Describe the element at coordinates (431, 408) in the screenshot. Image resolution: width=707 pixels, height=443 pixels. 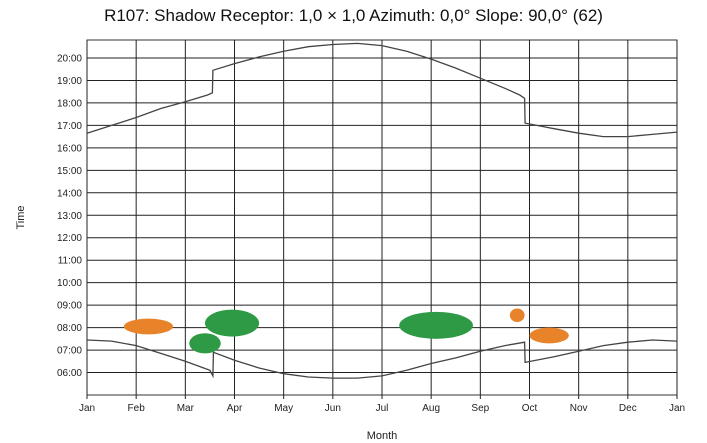
I see `x-tick-label: Aug` at that location.